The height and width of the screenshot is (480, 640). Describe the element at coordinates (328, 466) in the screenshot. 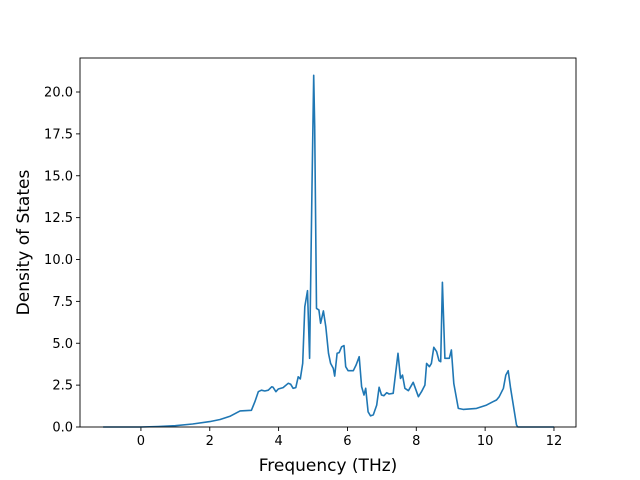

I see `x-axis-label: Frequency (THz)` at that location.